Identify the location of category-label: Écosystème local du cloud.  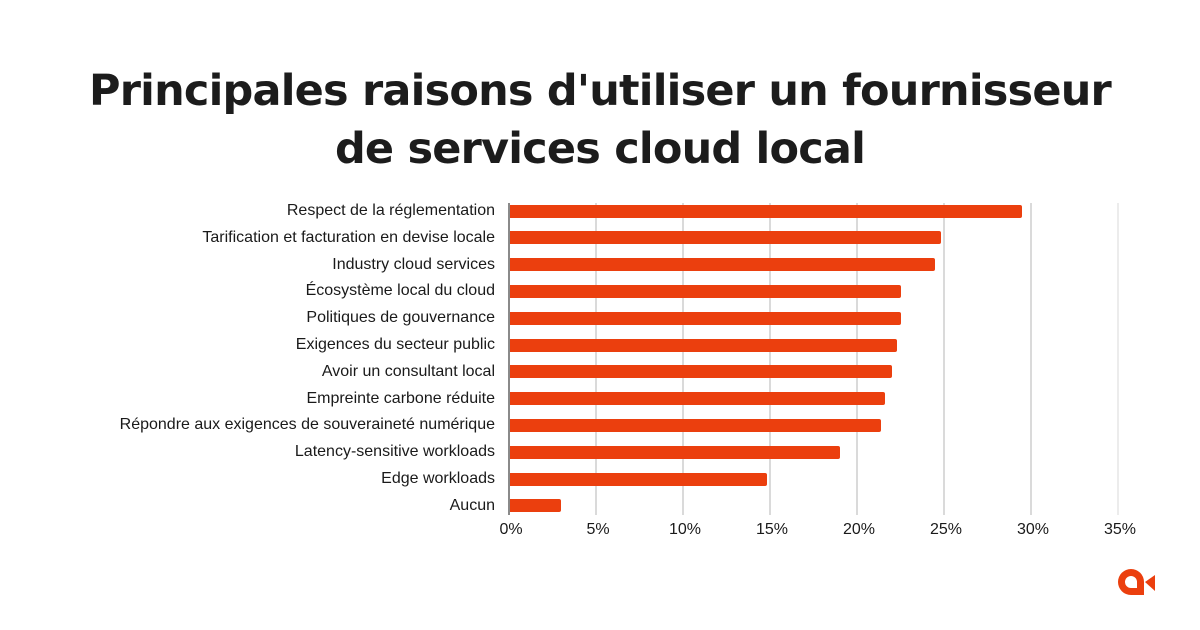
(400, 291).